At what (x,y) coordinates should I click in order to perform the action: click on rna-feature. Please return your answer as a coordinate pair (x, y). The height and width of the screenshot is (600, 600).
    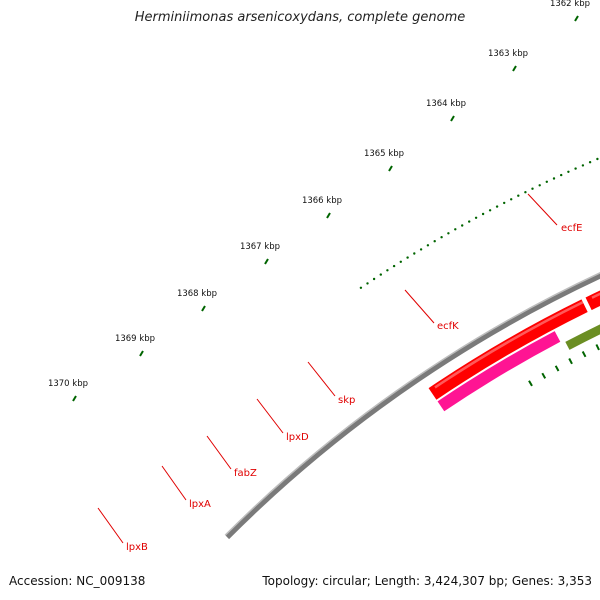
    Looking at the image, I should click on (499, 371).